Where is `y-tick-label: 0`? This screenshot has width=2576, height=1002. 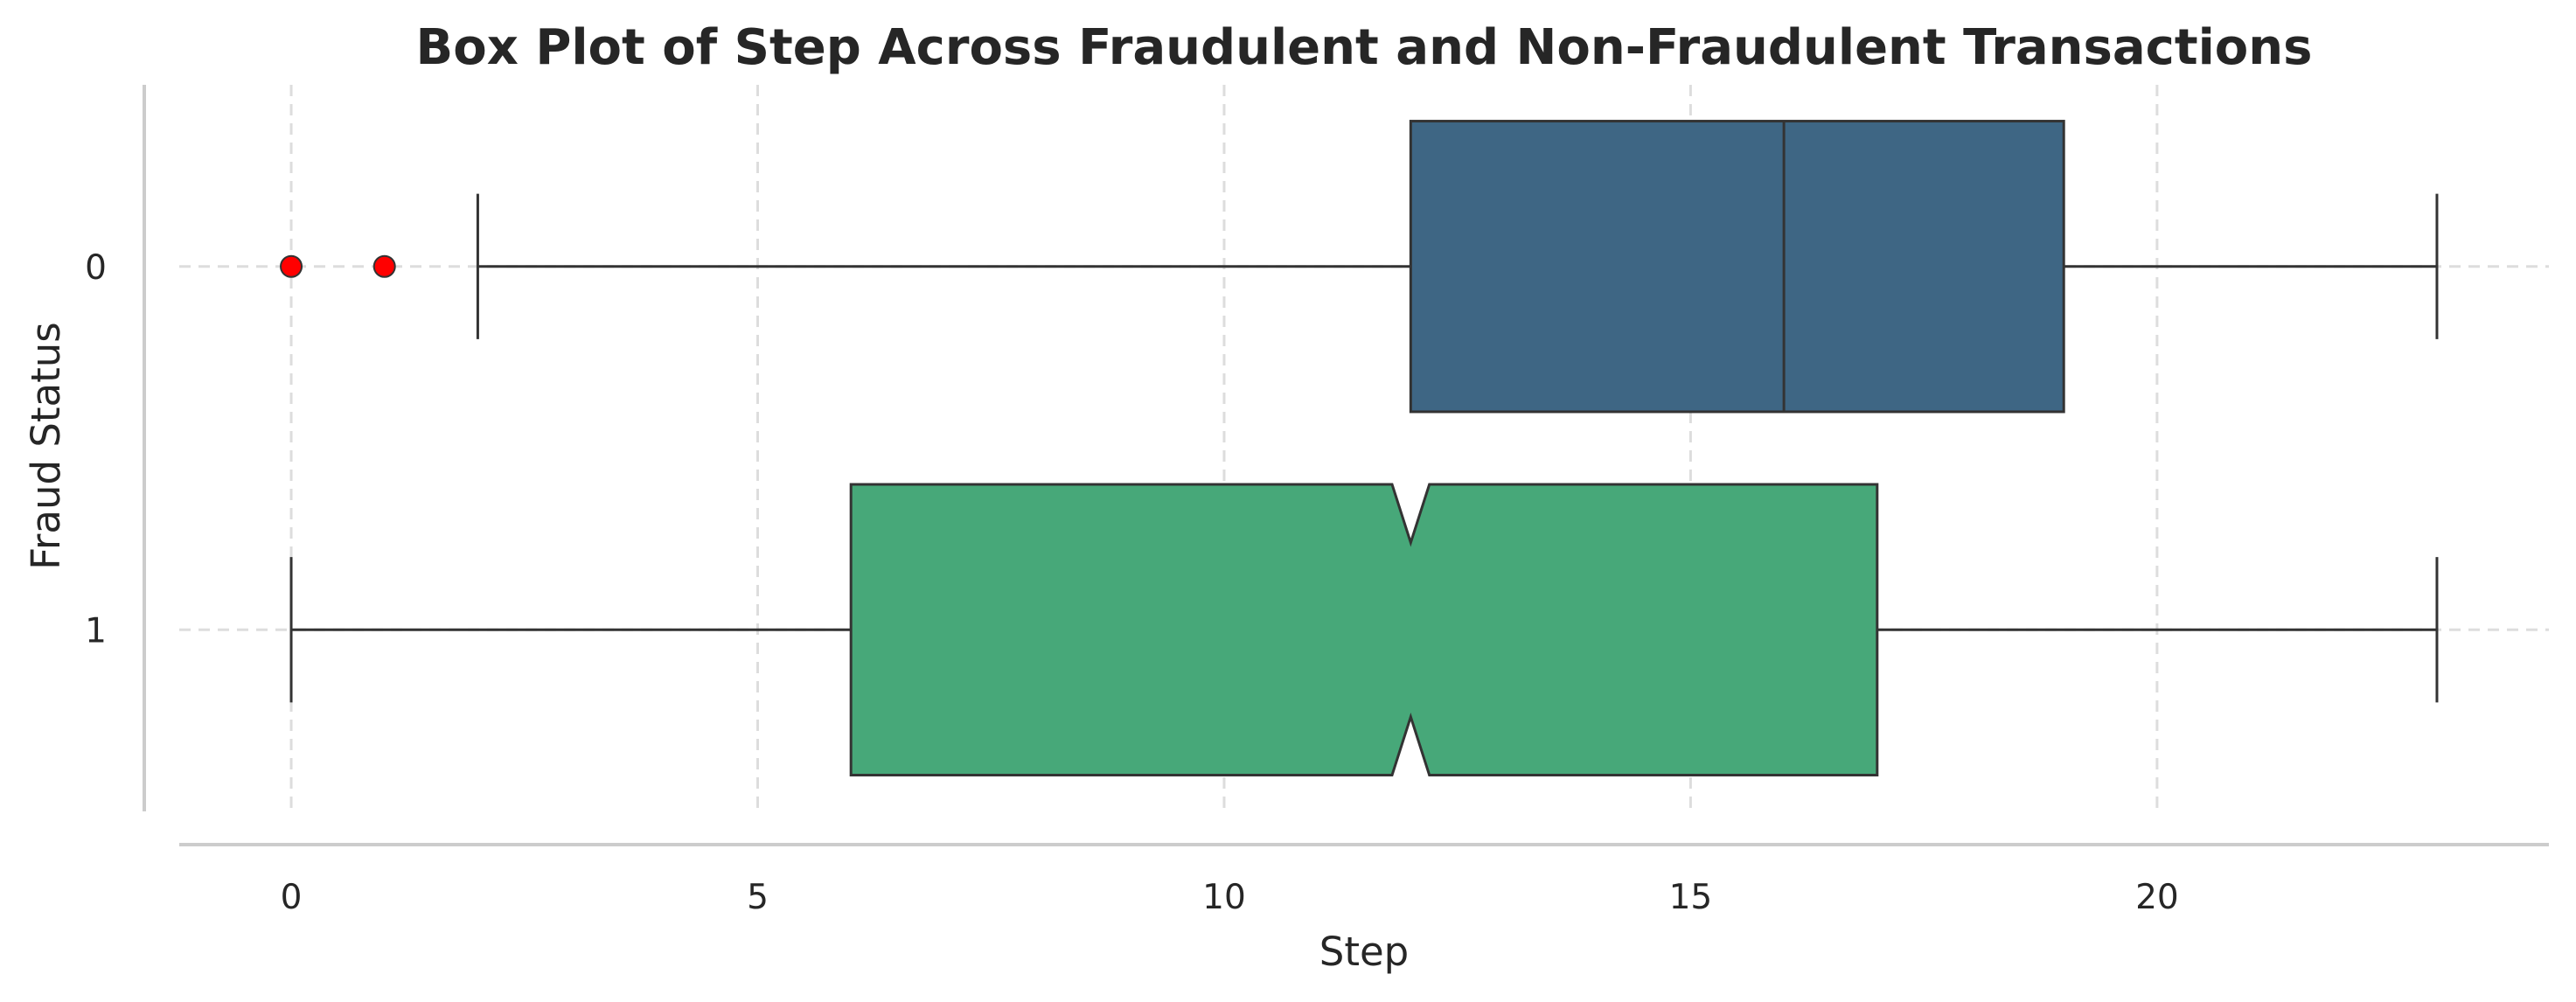 y-tick-label: 0 is located at coordinates (96, 268).